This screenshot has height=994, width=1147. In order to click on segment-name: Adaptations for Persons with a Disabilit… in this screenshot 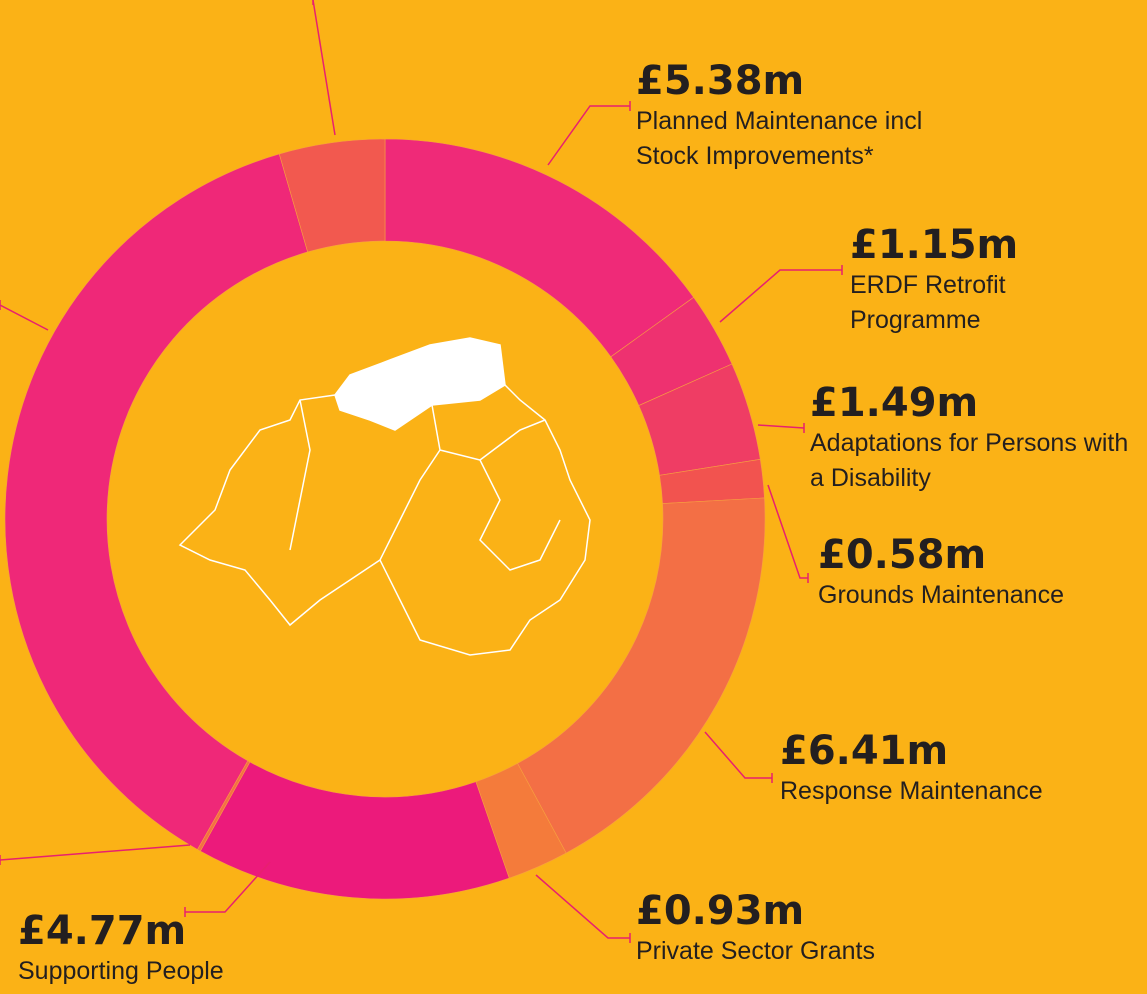, I will do `click(969, 460)`.